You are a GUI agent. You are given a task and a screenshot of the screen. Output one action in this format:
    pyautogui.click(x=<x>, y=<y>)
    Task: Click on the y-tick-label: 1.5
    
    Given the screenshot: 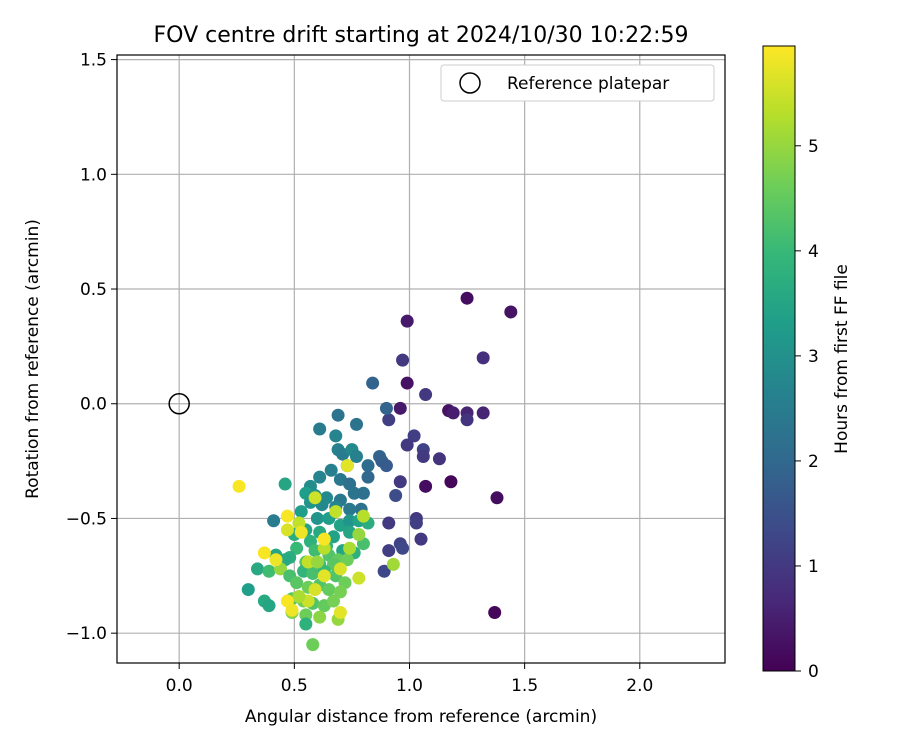 What is the action you would take?
    pyautogui.click(x=93, y=61)
    